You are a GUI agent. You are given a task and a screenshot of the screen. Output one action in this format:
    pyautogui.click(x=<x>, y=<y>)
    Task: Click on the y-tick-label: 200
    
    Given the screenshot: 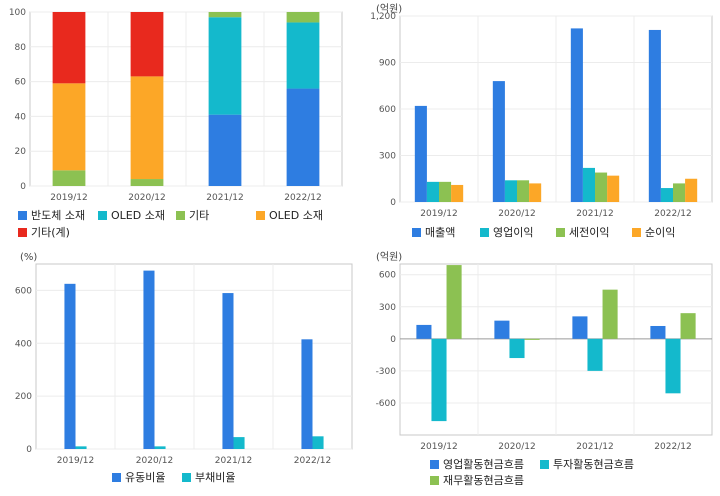 What is the action you would take?
    pyautogui.click(x=23, y=397)
    